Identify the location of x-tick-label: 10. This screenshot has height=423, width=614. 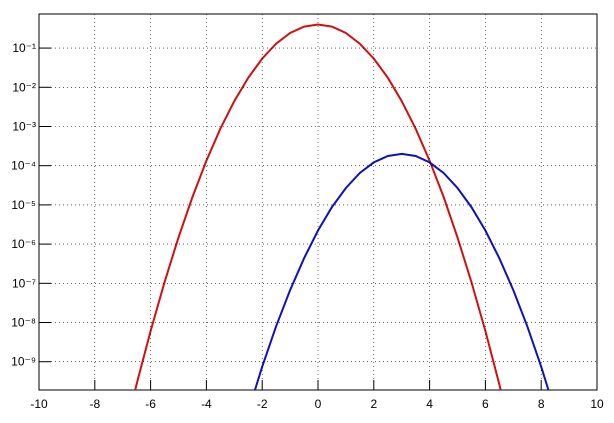
(597, 404).